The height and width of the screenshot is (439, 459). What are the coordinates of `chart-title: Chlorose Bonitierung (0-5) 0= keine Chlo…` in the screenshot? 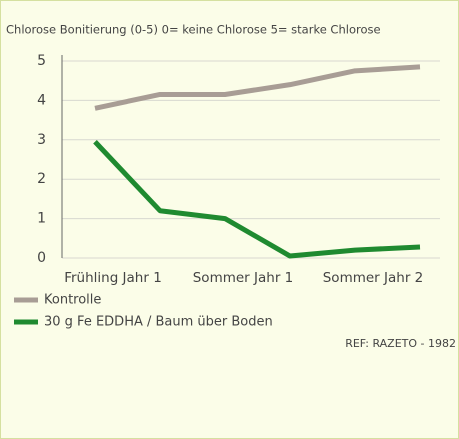 It's located at (193, 30).